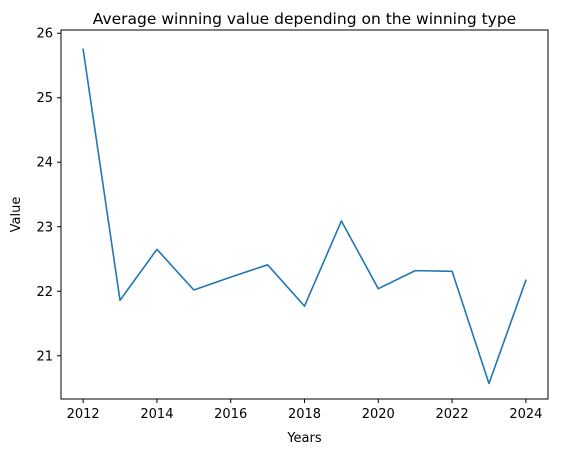  What do you see at coordinates (452, 414) in the screenshot?
I see `x-tick-label: 2022` at bounding box center [452, 414].